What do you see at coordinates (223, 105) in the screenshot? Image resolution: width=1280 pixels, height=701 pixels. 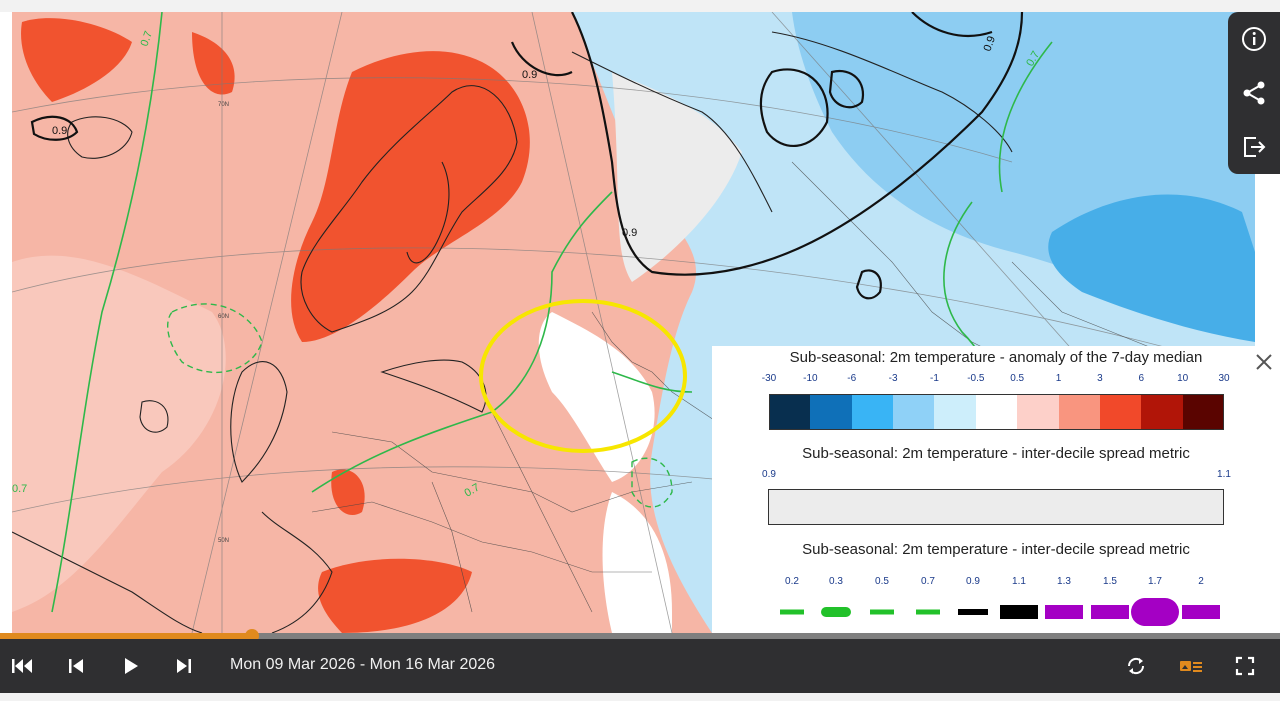 I see `lat-label-70n: 70N` at bounding box center [223, 105].